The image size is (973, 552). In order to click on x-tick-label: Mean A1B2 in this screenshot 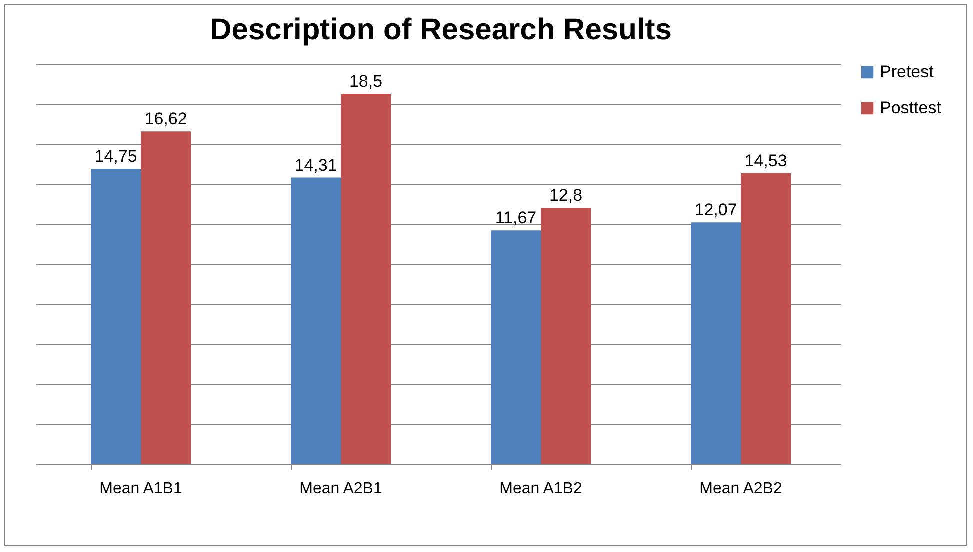, I will do `click(541, 489)`.